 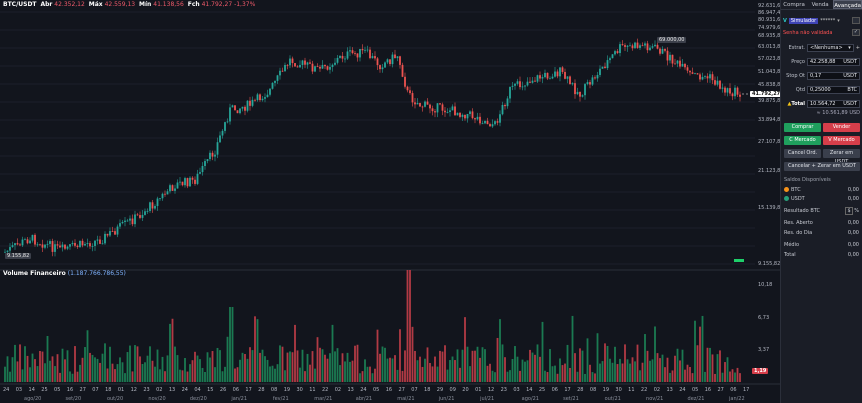 What do you see at coordinates (833, 76) in the screenshot?
I see `stop-input: 0,17 USDT` at bounding box center [833, 76].